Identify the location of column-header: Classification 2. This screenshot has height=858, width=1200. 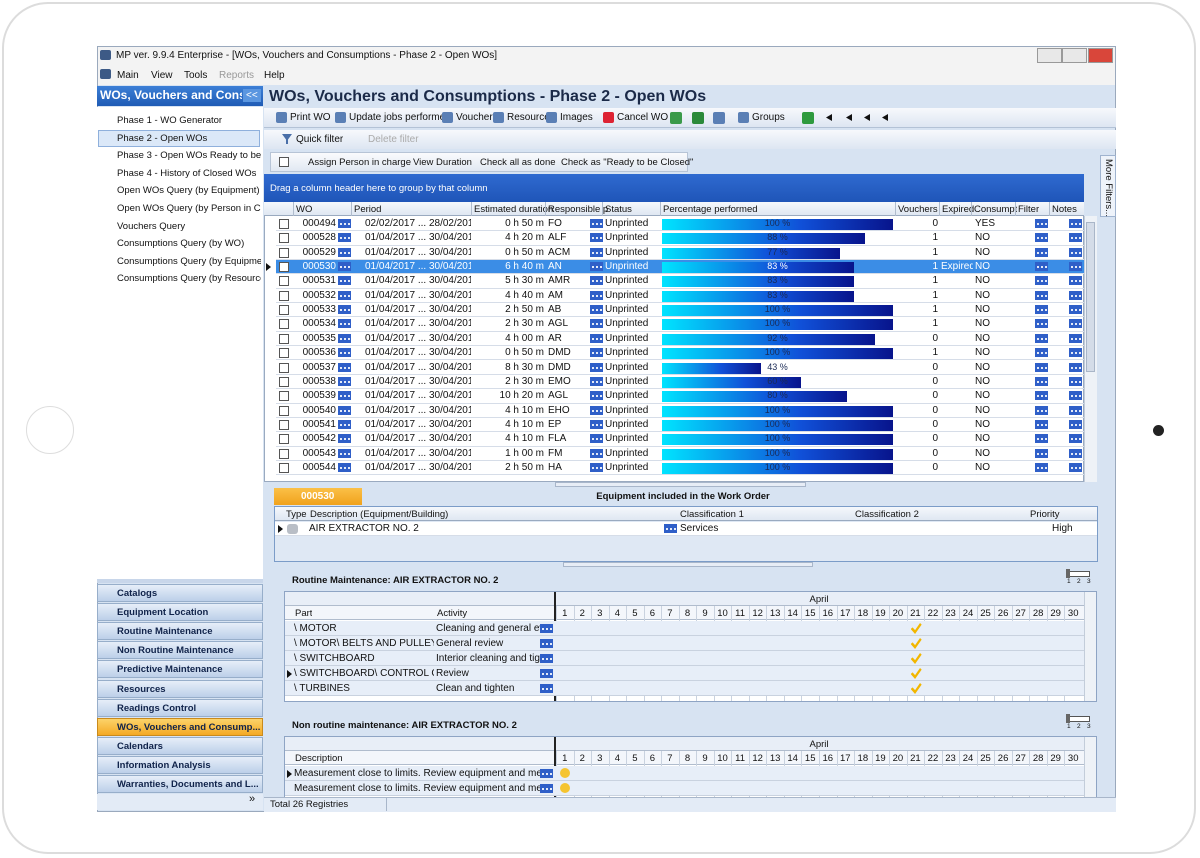
(887, 514).